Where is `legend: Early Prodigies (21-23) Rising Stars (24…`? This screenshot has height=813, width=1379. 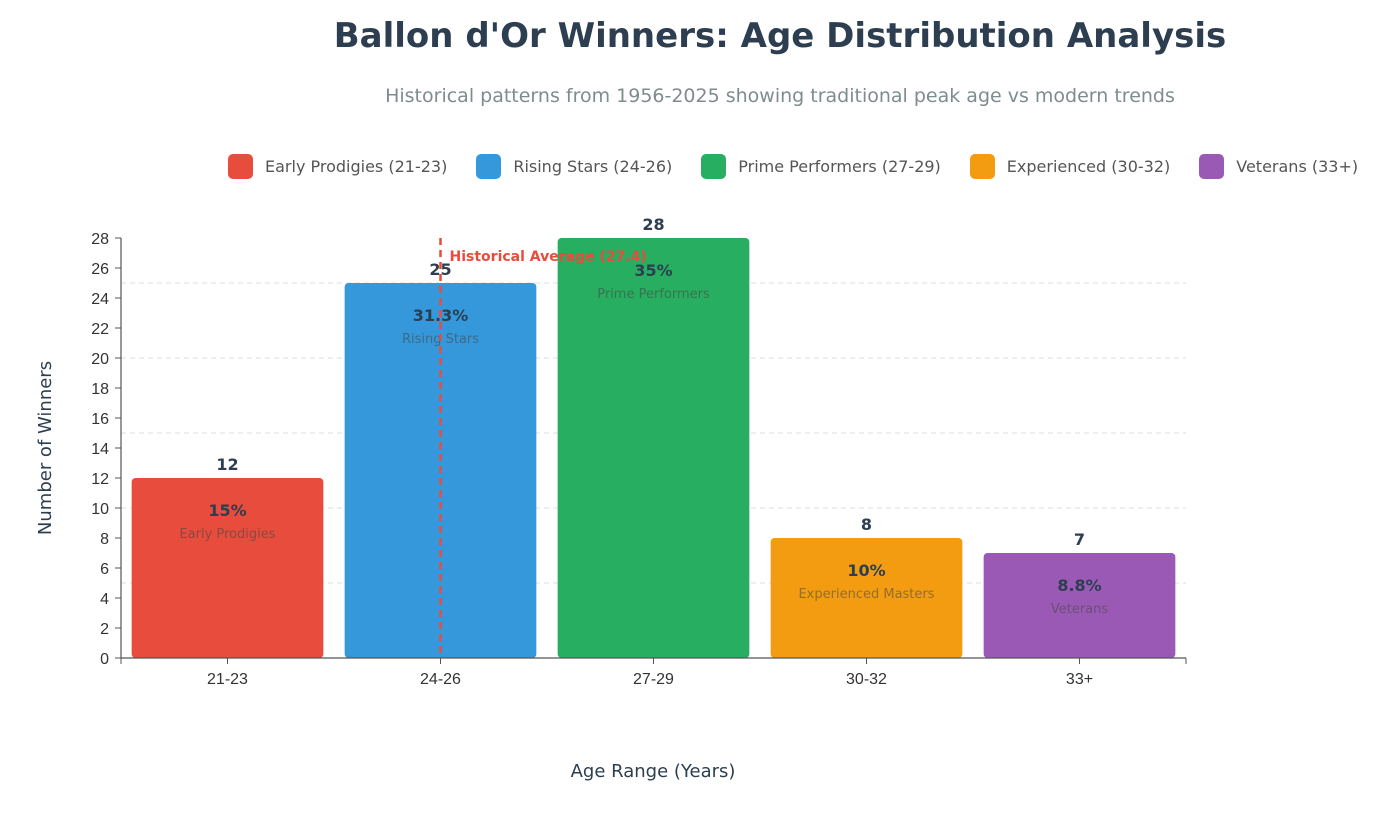
legend: Early Prodigies (21-23) Rising Stars (24… is located at coordinates (803, 166).